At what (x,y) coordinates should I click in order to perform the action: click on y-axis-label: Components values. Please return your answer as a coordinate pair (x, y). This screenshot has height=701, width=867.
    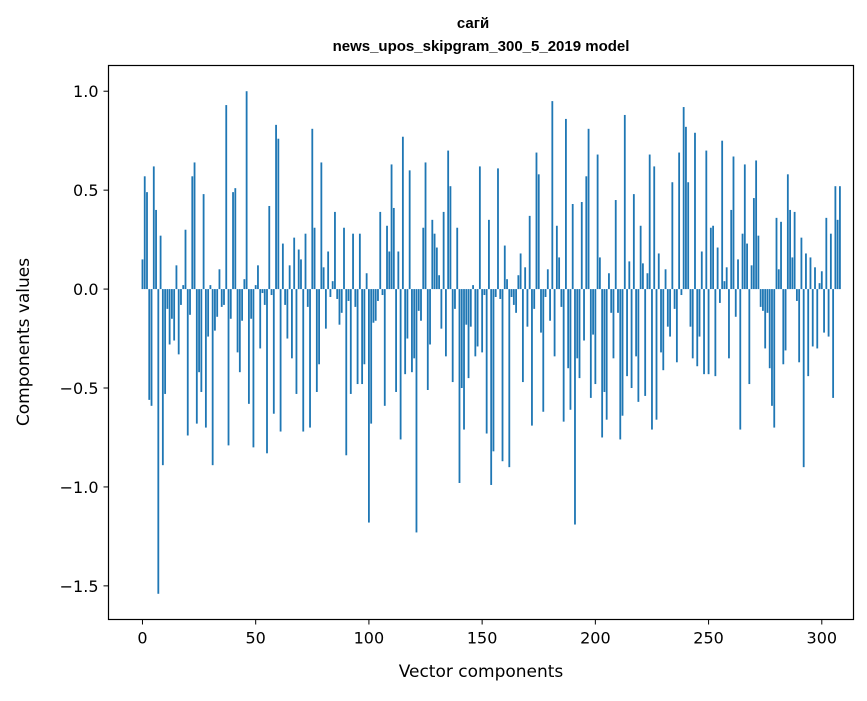
    Looking at the image, I should click on (24, 342).